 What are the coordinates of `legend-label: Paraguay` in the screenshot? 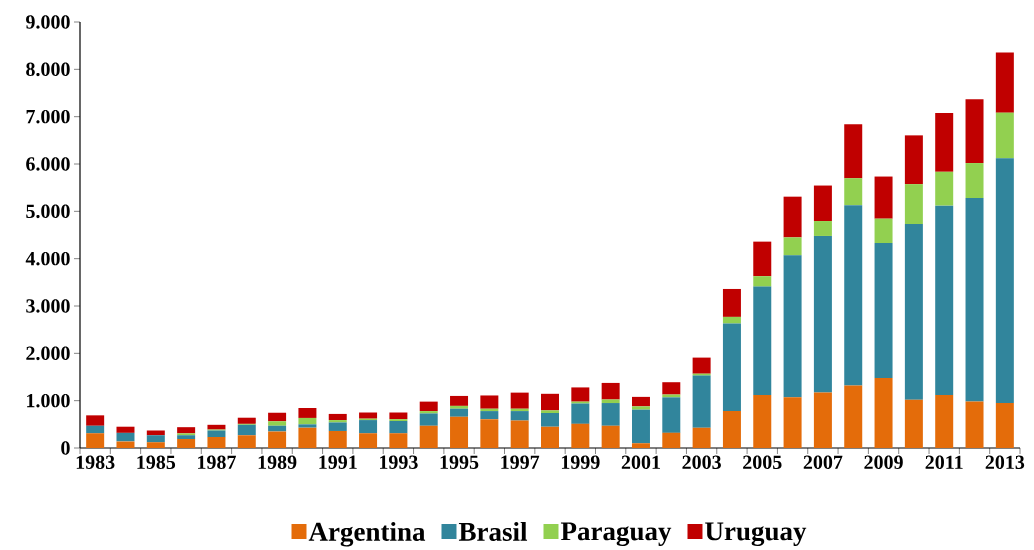 It's located at (616, 534).